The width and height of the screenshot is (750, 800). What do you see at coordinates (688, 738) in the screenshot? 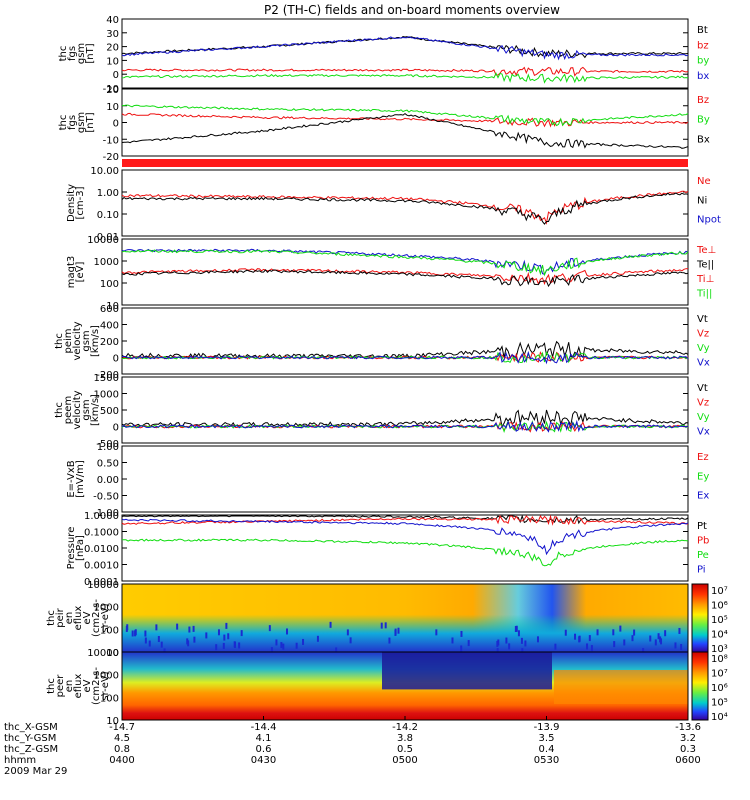
I see `x-tick-label: 3.2` at bounding box center [688, 738].